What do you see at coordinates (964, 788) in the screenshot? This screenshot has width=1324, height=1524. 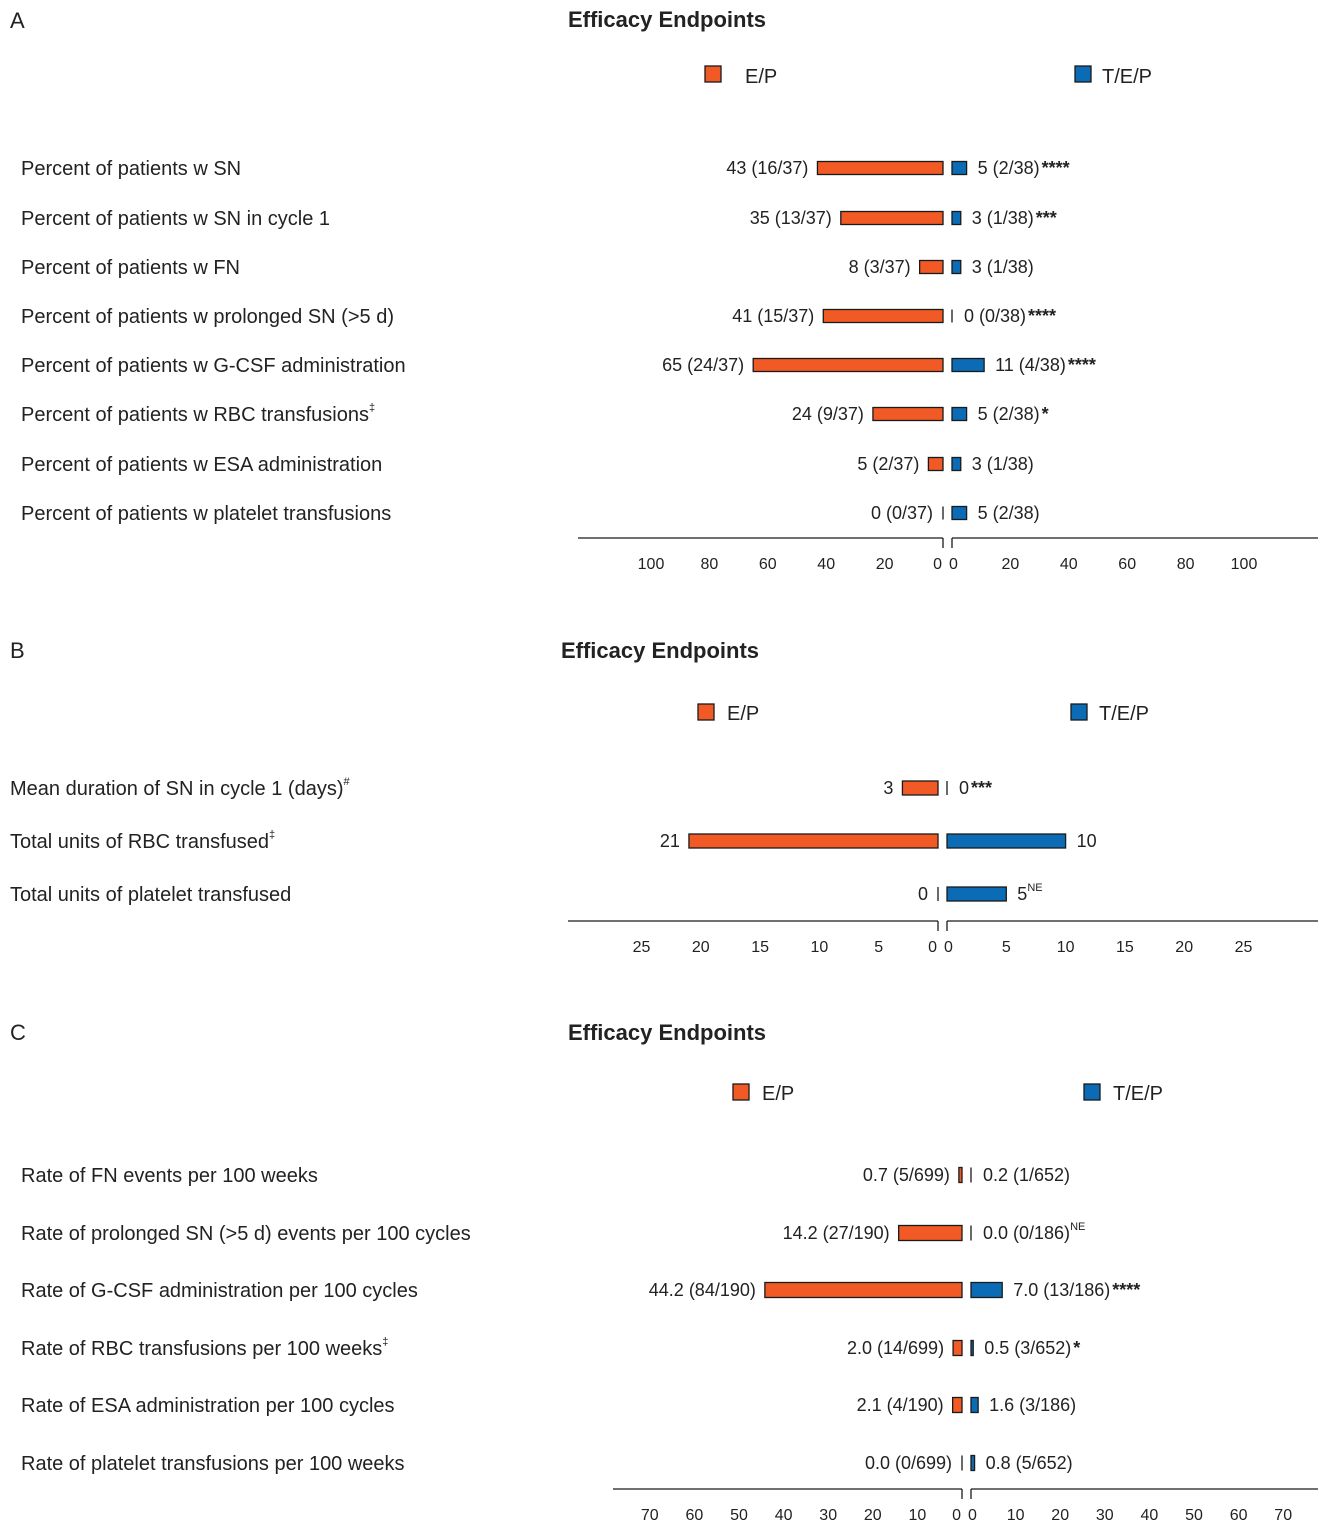 I see `value-label-tep-text: 0` at bounding box center [964, 788].